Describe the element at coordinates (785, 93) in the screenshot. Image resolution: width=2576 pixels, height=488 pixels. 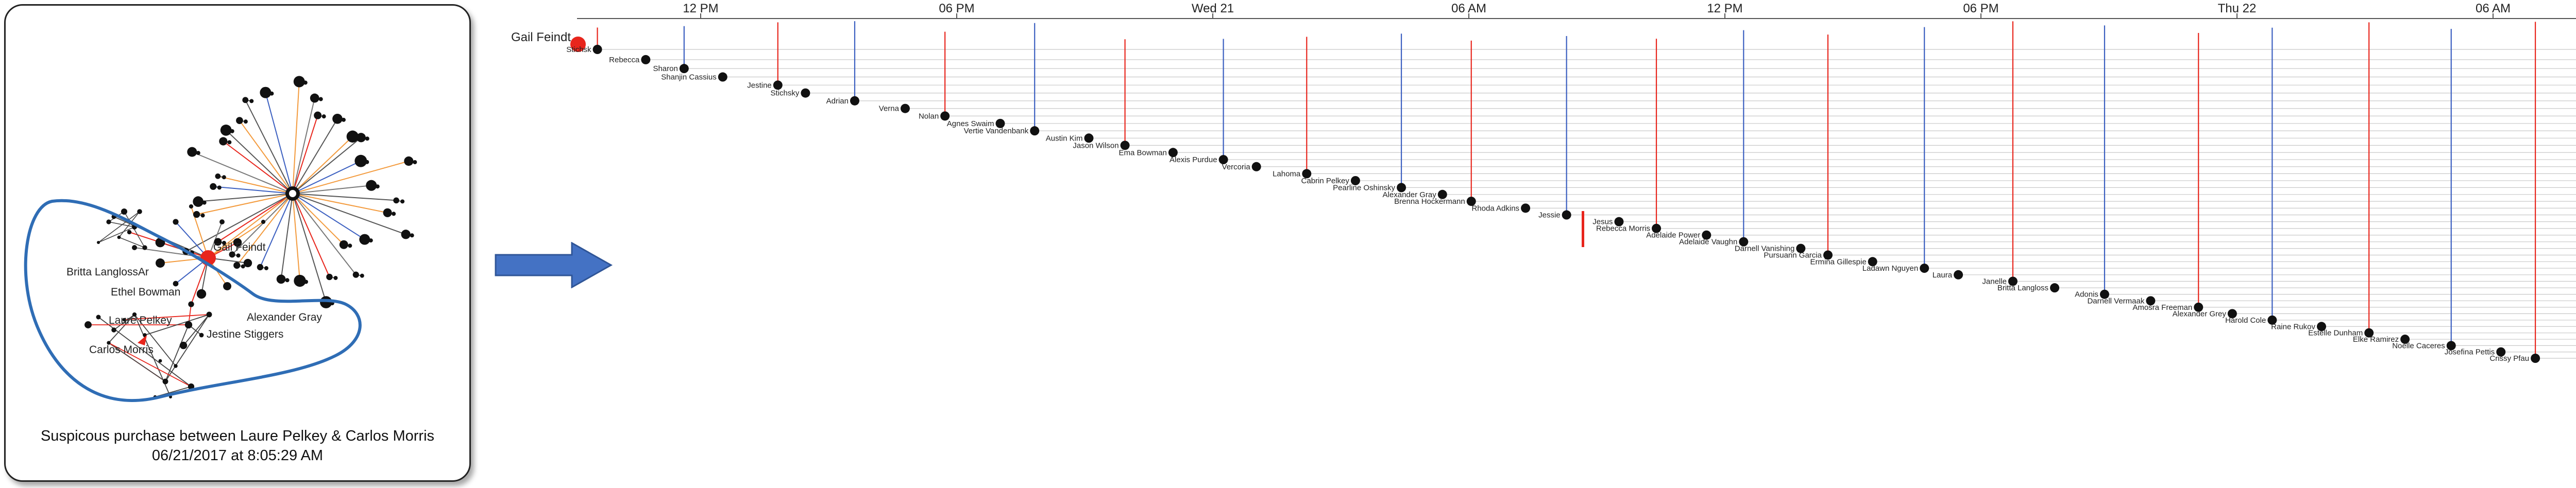
I see `person-label: Stichsky` at that location.